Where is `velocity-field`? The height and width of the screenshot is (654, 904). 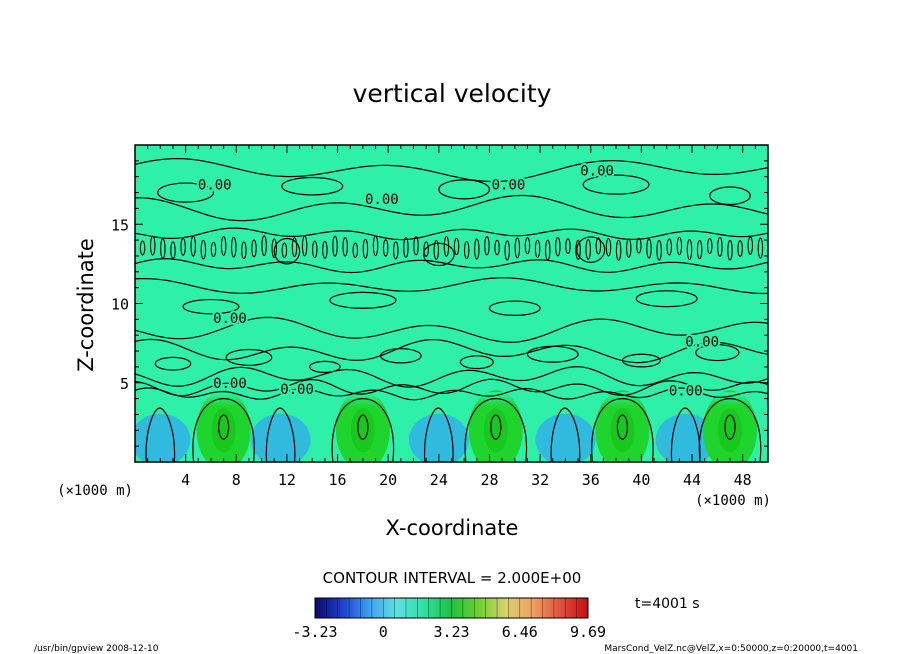 velocity-field is located at coordinates (451, 426).